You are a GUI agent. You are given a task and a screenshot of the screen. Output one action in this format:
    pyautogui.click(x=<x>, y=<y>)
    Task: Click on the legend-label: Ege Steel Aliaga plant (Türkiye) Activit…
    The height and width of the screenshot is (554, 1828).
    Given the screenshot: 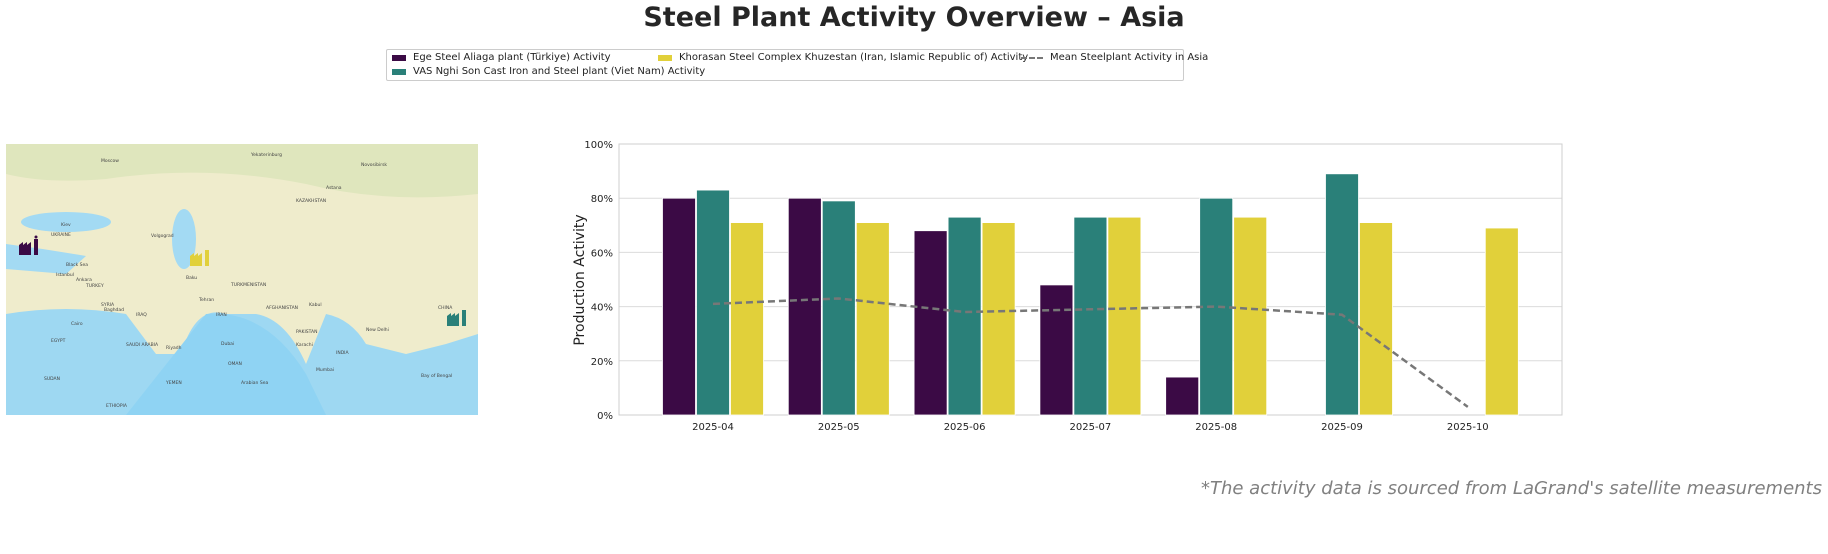 What is the action you would take?
    pyautogui.click(x=512, y=57)
    